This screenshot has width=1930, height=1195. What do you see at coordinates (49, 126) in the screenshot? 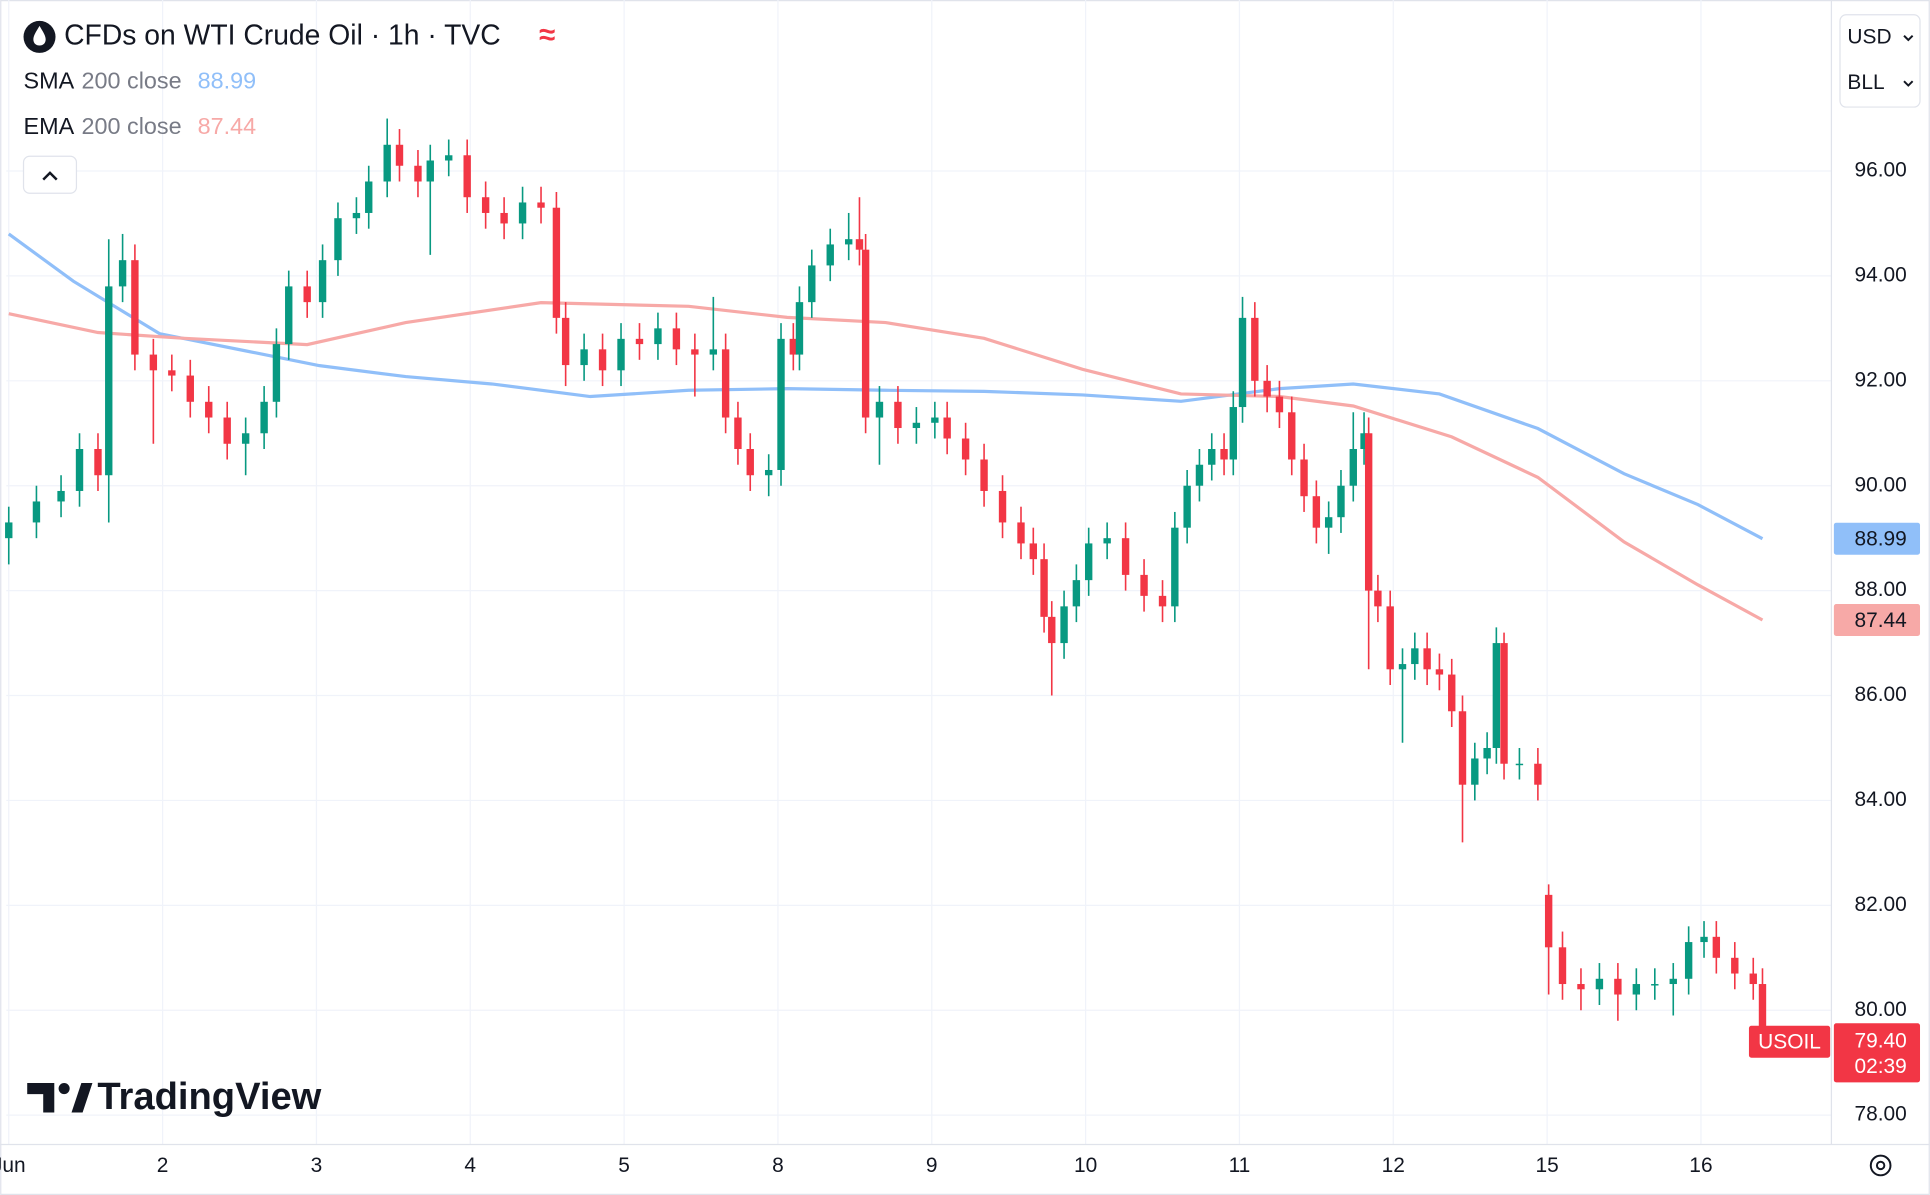
I see `indicator-name: EMA` at bounding box center [49, 126].